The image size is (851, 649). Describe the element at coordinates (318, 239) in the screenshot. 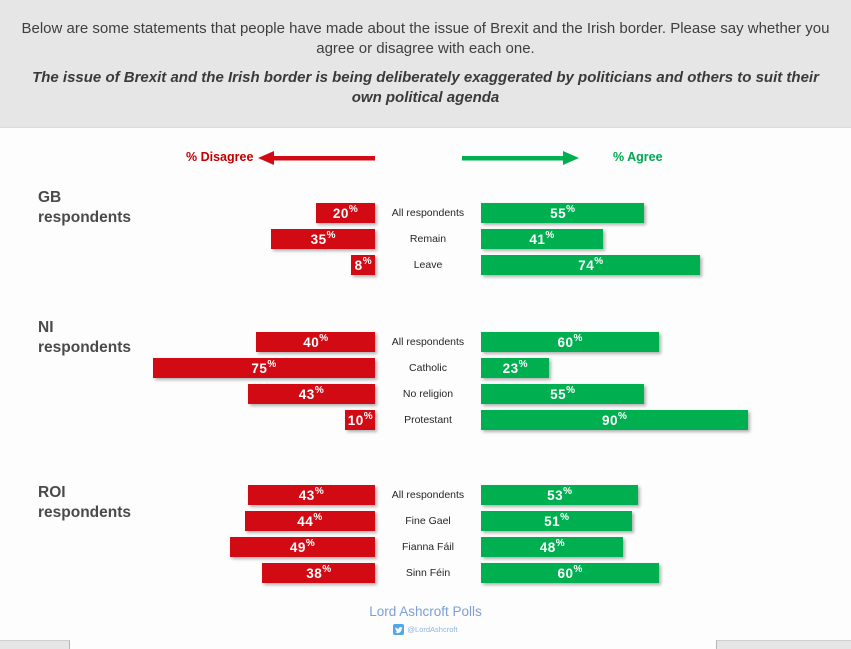

I see `bar-value: 35` at that location.